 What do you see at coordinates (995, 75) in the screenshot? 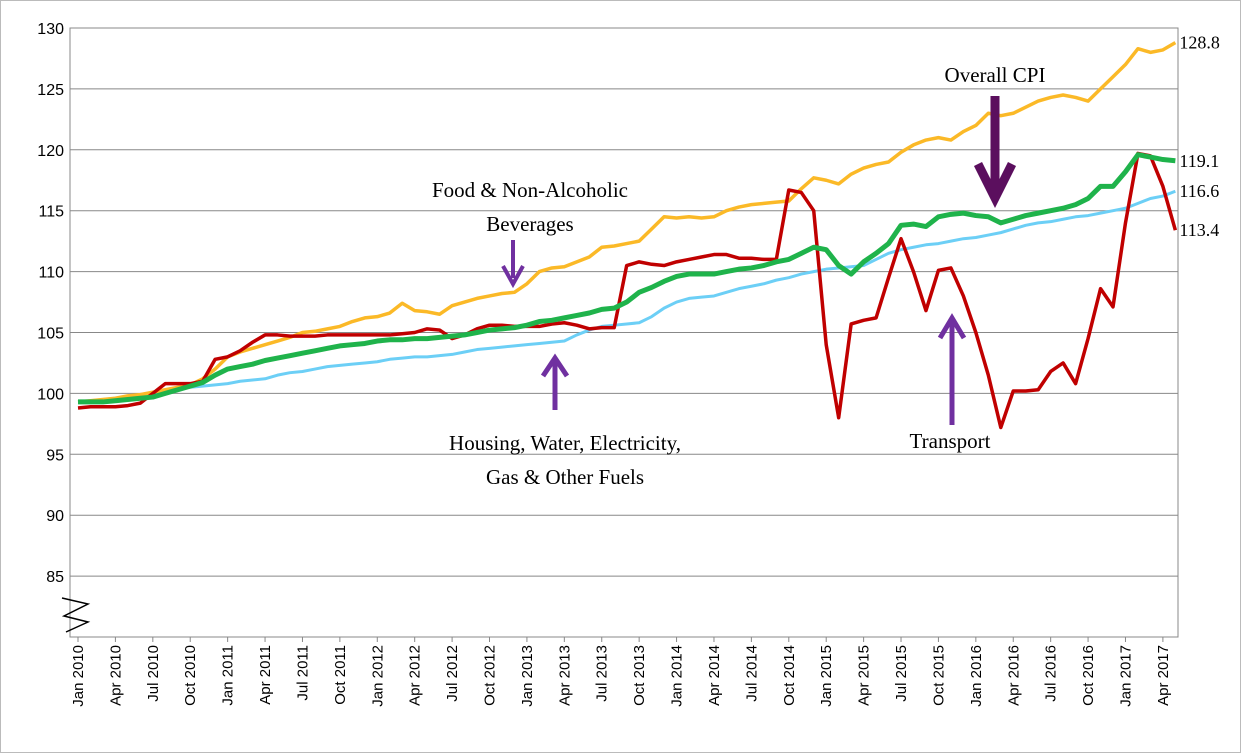
I see `annotation: Overall CPI` at bounding box center [995, 75].